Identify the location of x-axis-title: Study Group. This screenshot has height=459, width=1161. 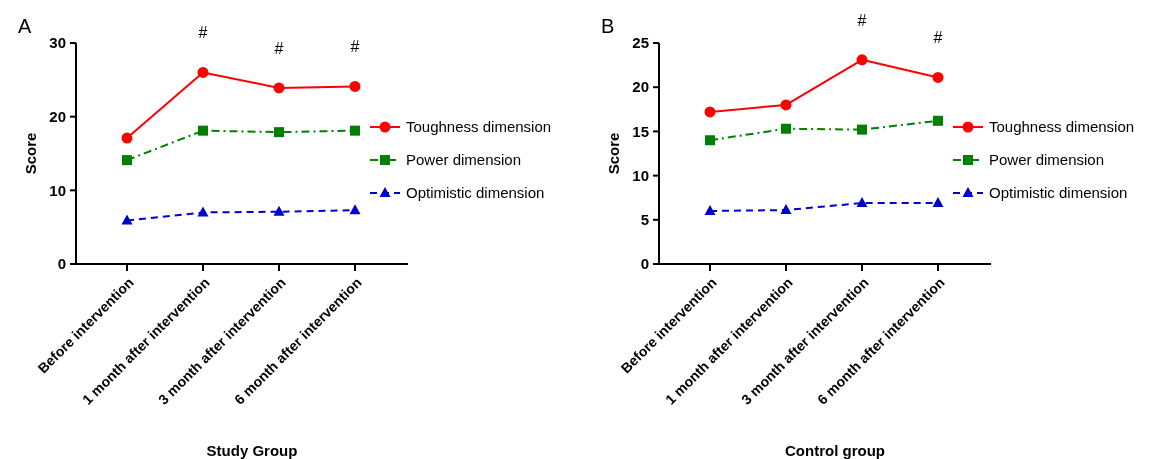
(252, 450).